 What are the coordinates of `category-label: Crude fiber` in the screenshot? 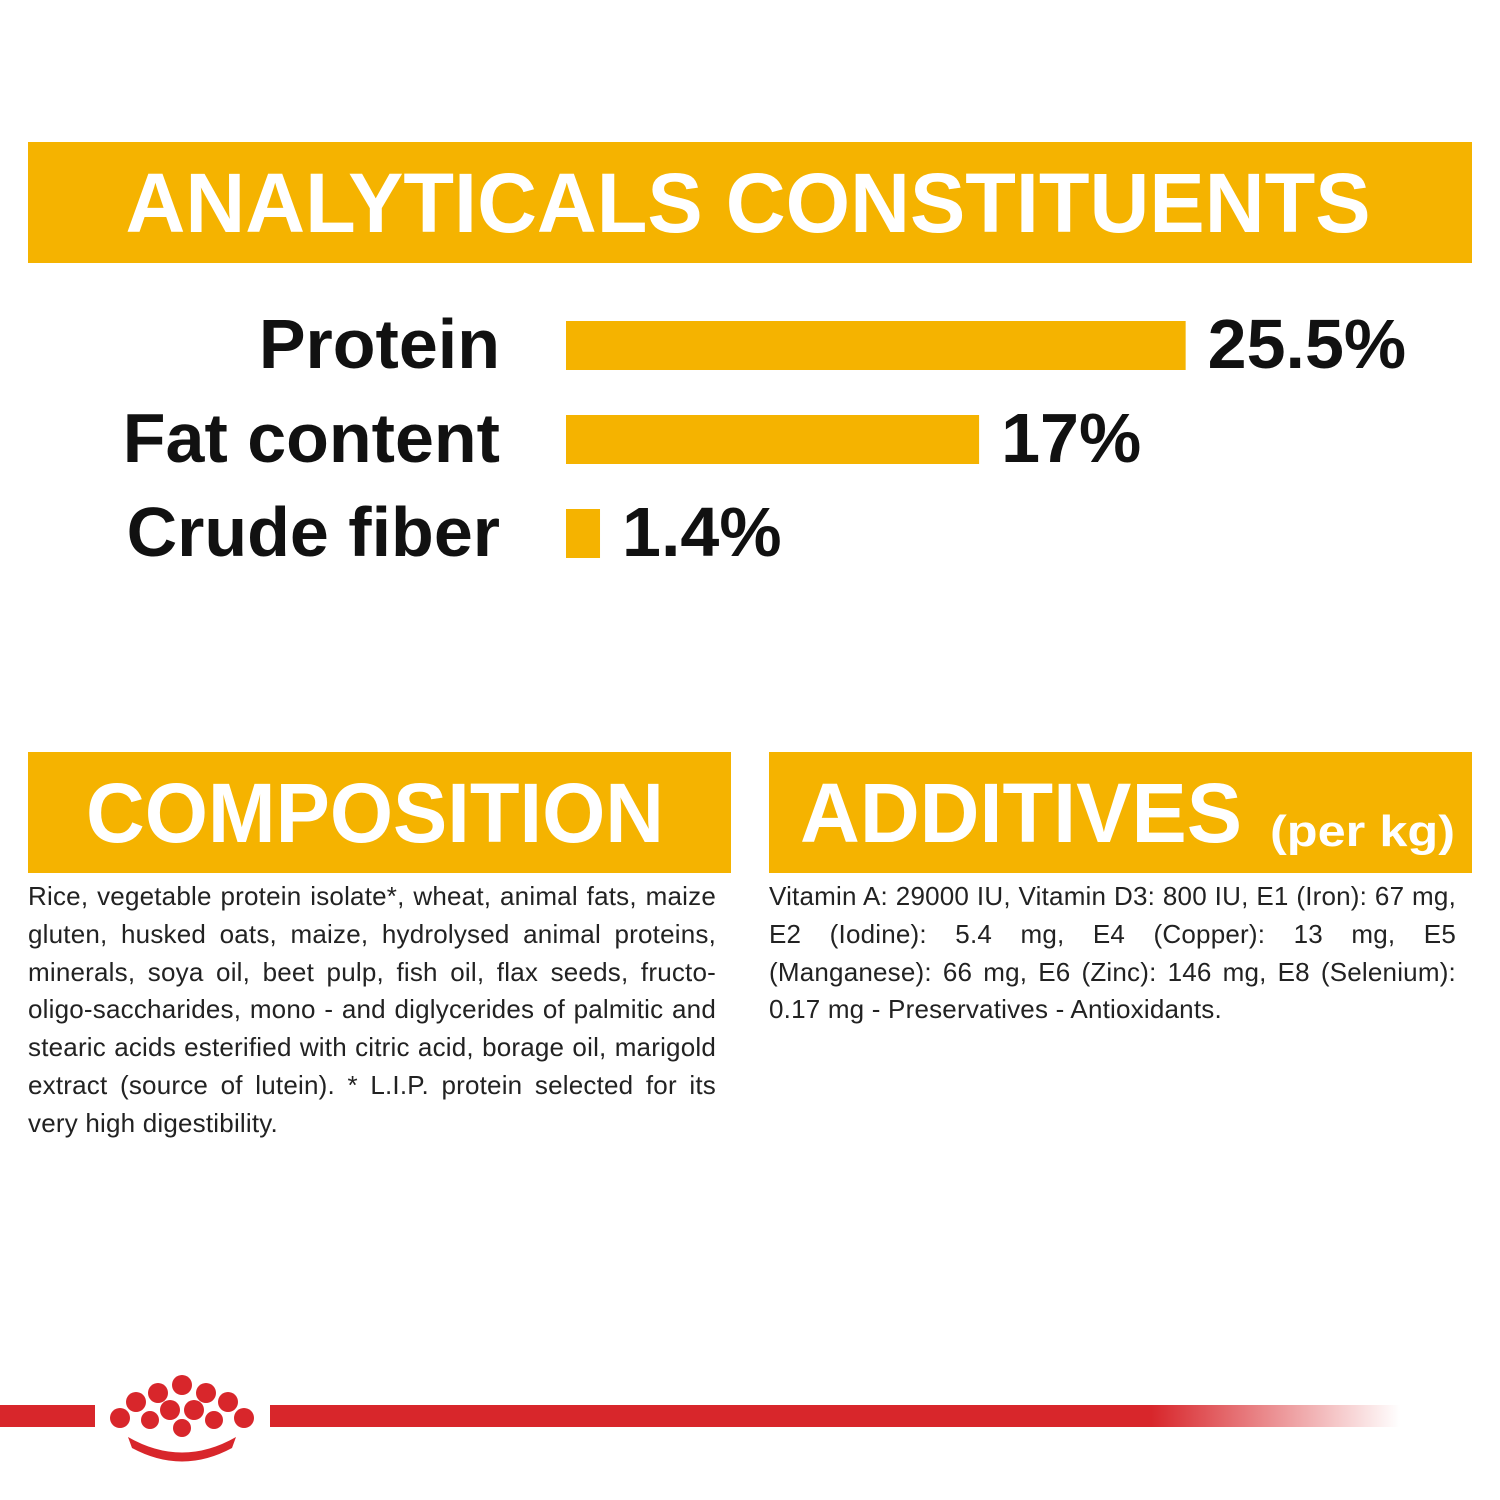 It's located at (313, 532).